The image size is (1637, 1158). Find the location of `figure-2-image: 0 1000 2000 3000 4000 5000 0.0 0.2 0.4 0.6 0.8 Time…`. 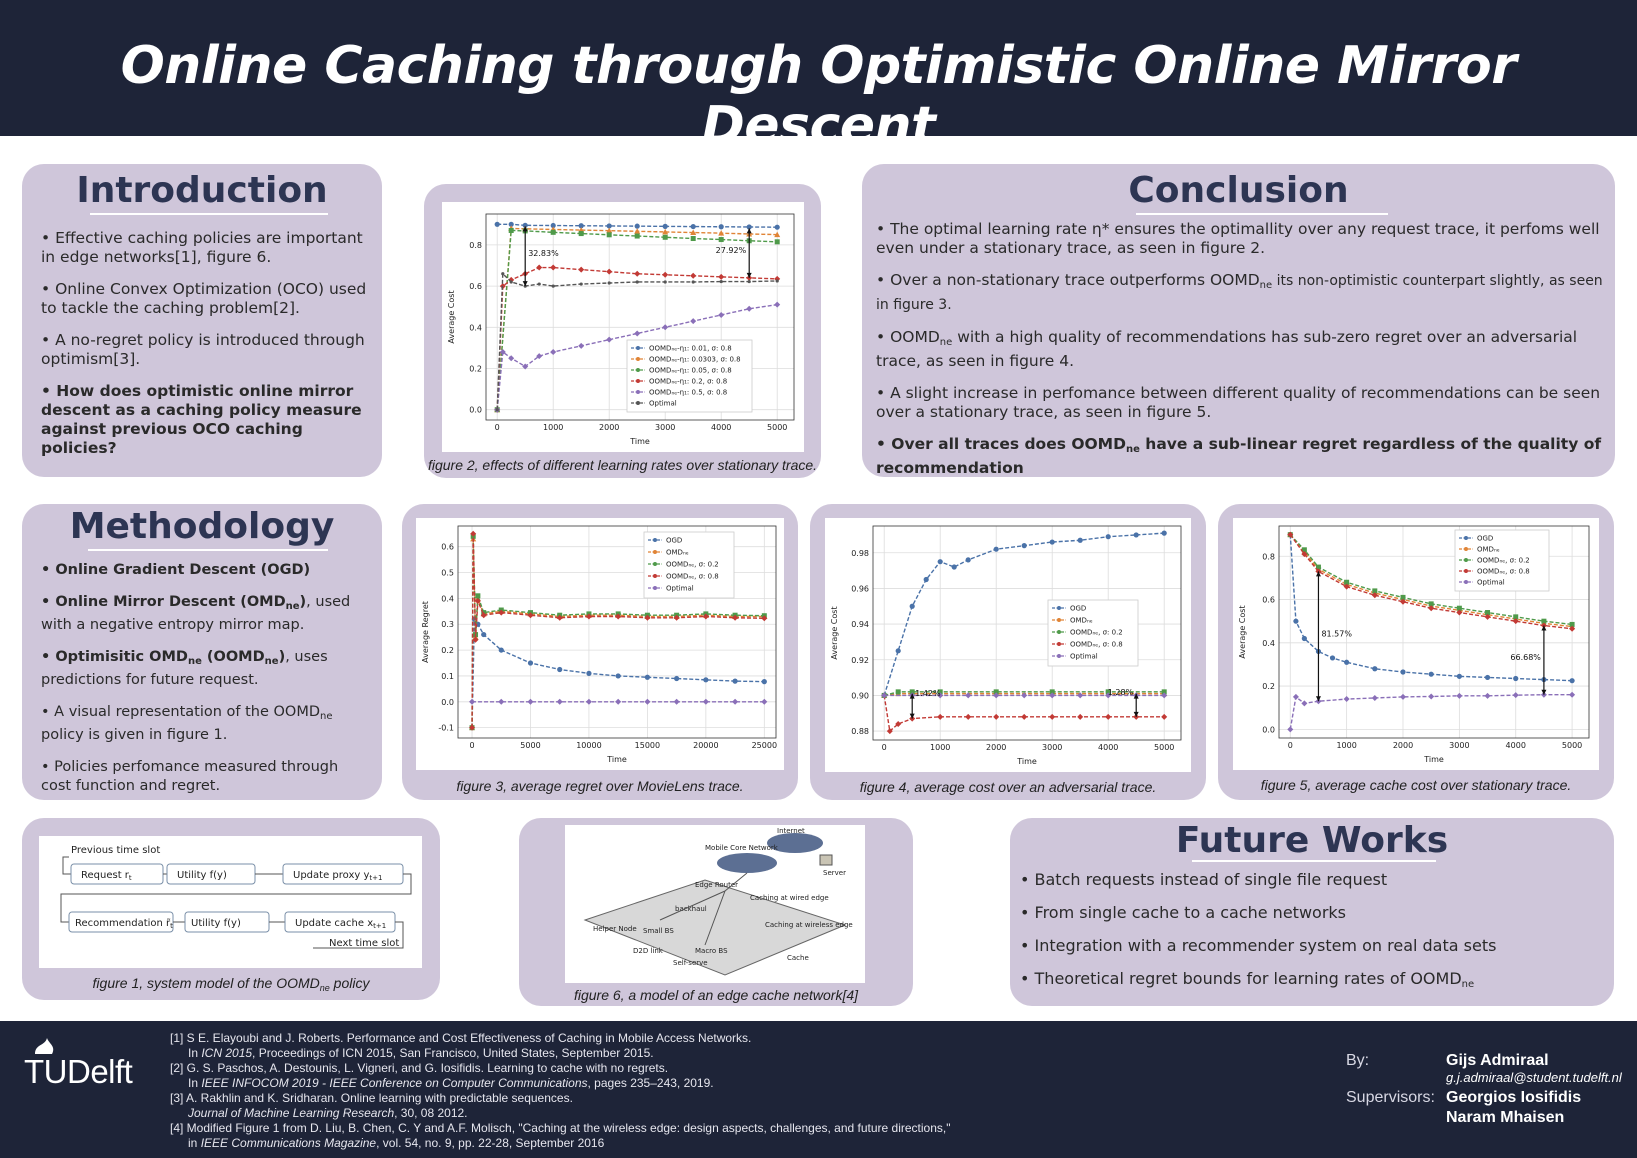

figure-2-image: 0 1000 2000 3000 4000 5000 0.0 0.2 0.4 0.6 0.8 Time… is located at coordinates (623, 327).